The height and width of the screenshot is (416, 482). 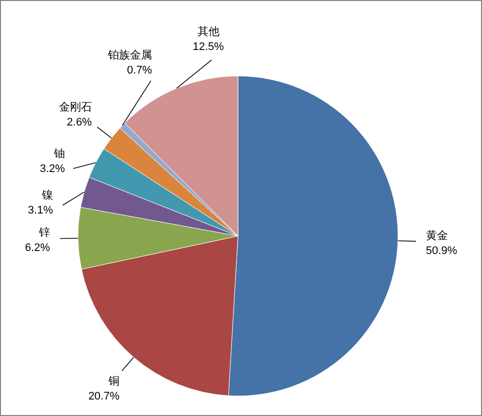 I want to click on slice-label: 铜, so click(x=114, y=382).